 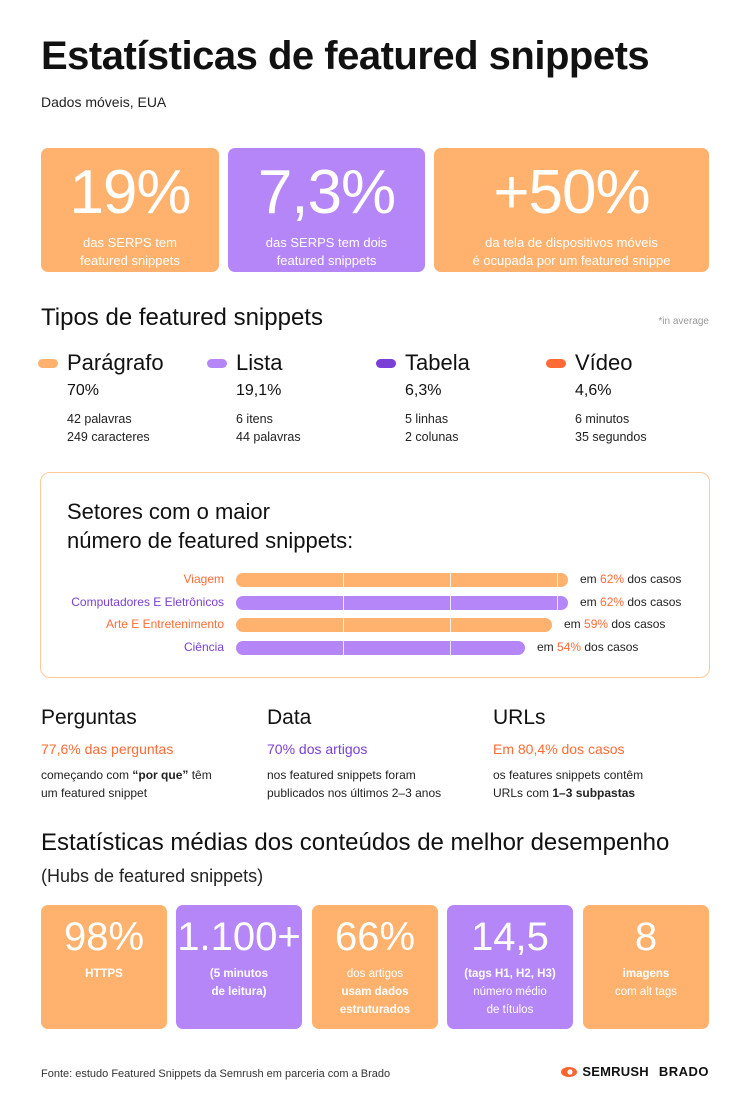 I want to click on type-pct: 6,3%, so click(x=423, y=390).